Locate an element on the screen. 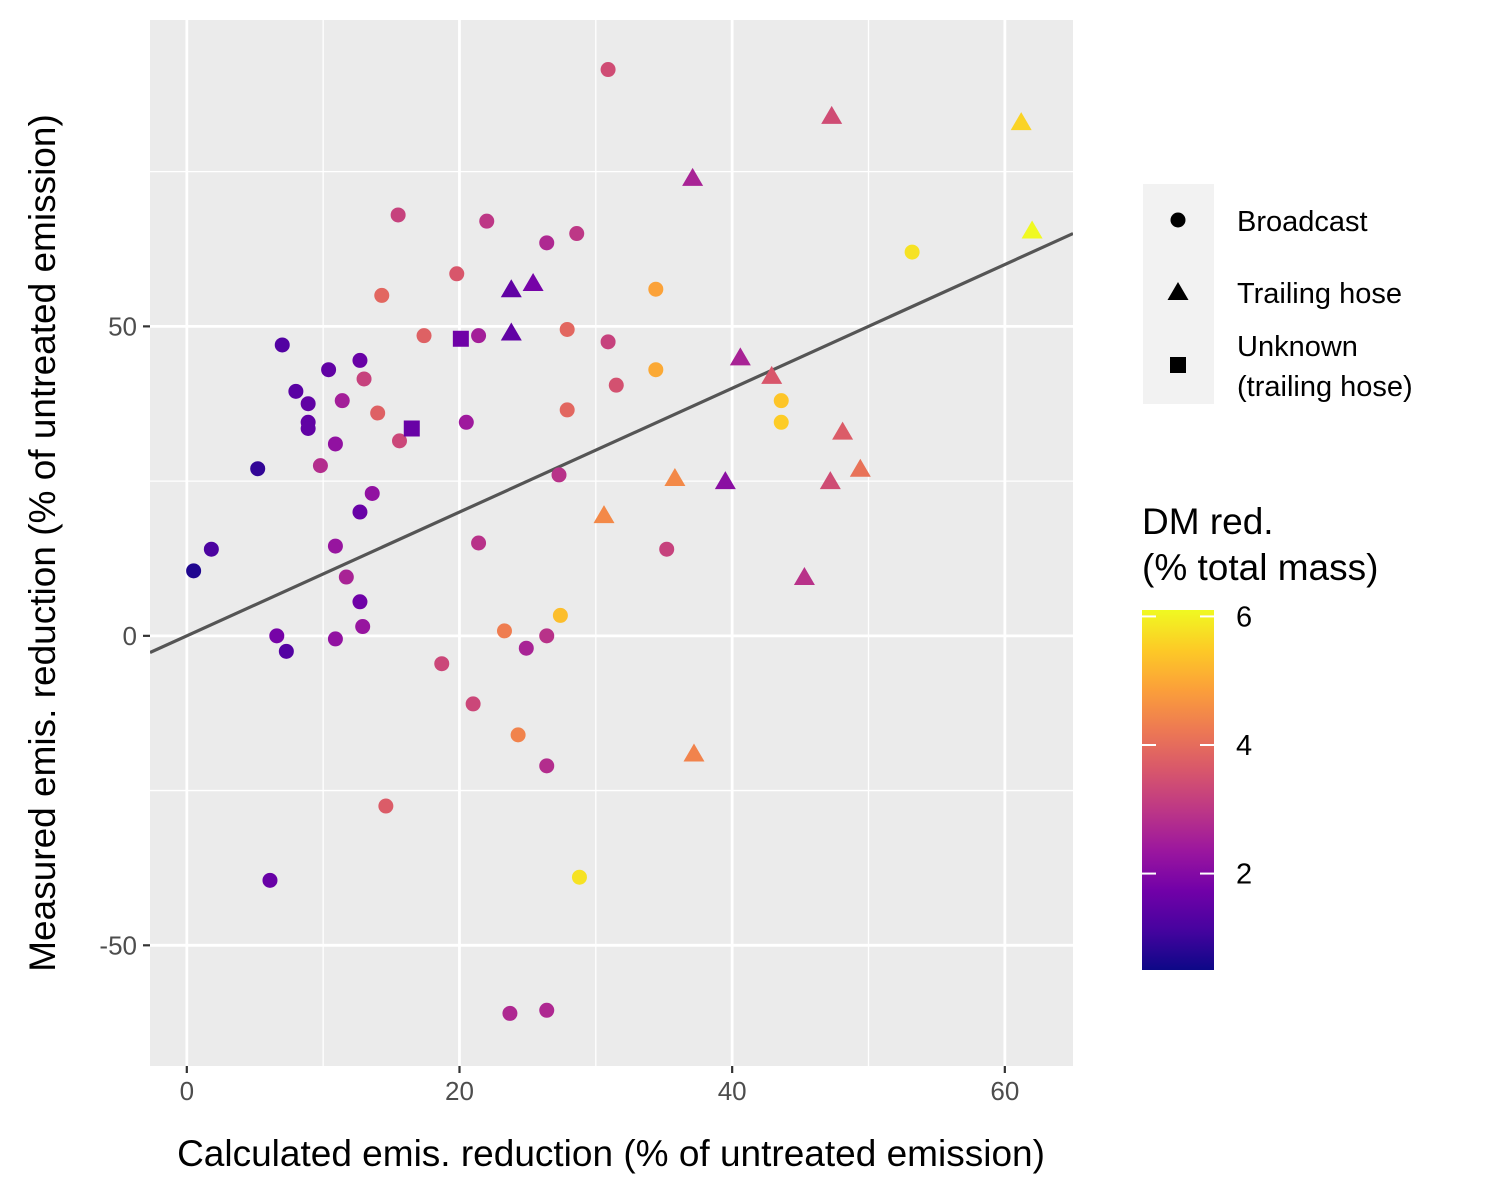 The image size is (1500, 1200). x-tick-label: 60 is located at coordinates (1004, 1091).